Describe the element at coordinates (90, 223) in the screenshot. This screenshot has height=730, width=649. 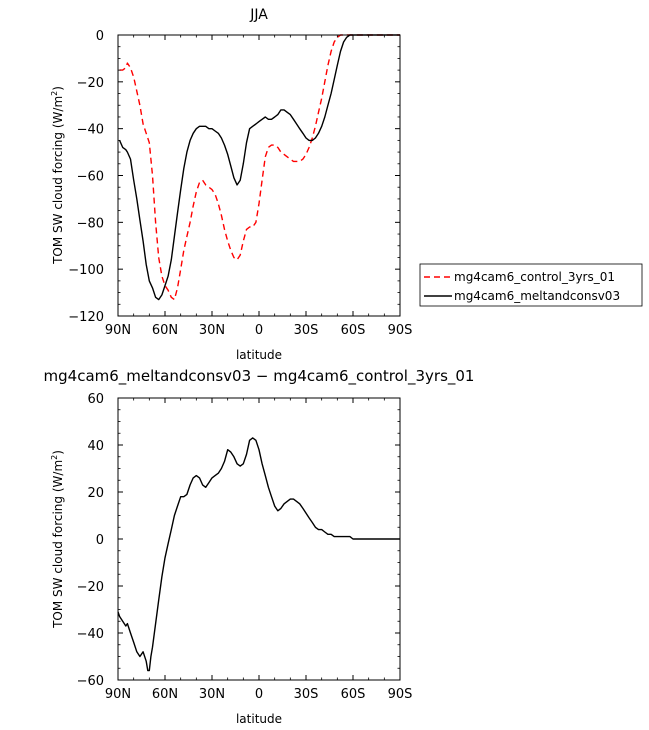
I see `top-y-tick-label: −80` at that location.